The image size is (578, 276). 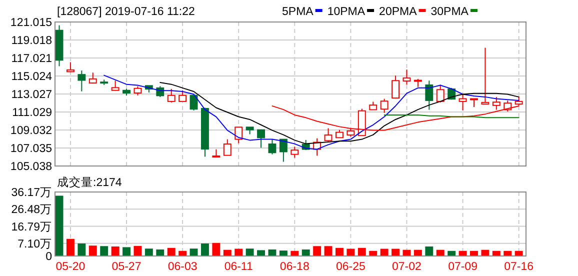 I want to click on y-tick-label: 111.029, so click(x=32, y=113).